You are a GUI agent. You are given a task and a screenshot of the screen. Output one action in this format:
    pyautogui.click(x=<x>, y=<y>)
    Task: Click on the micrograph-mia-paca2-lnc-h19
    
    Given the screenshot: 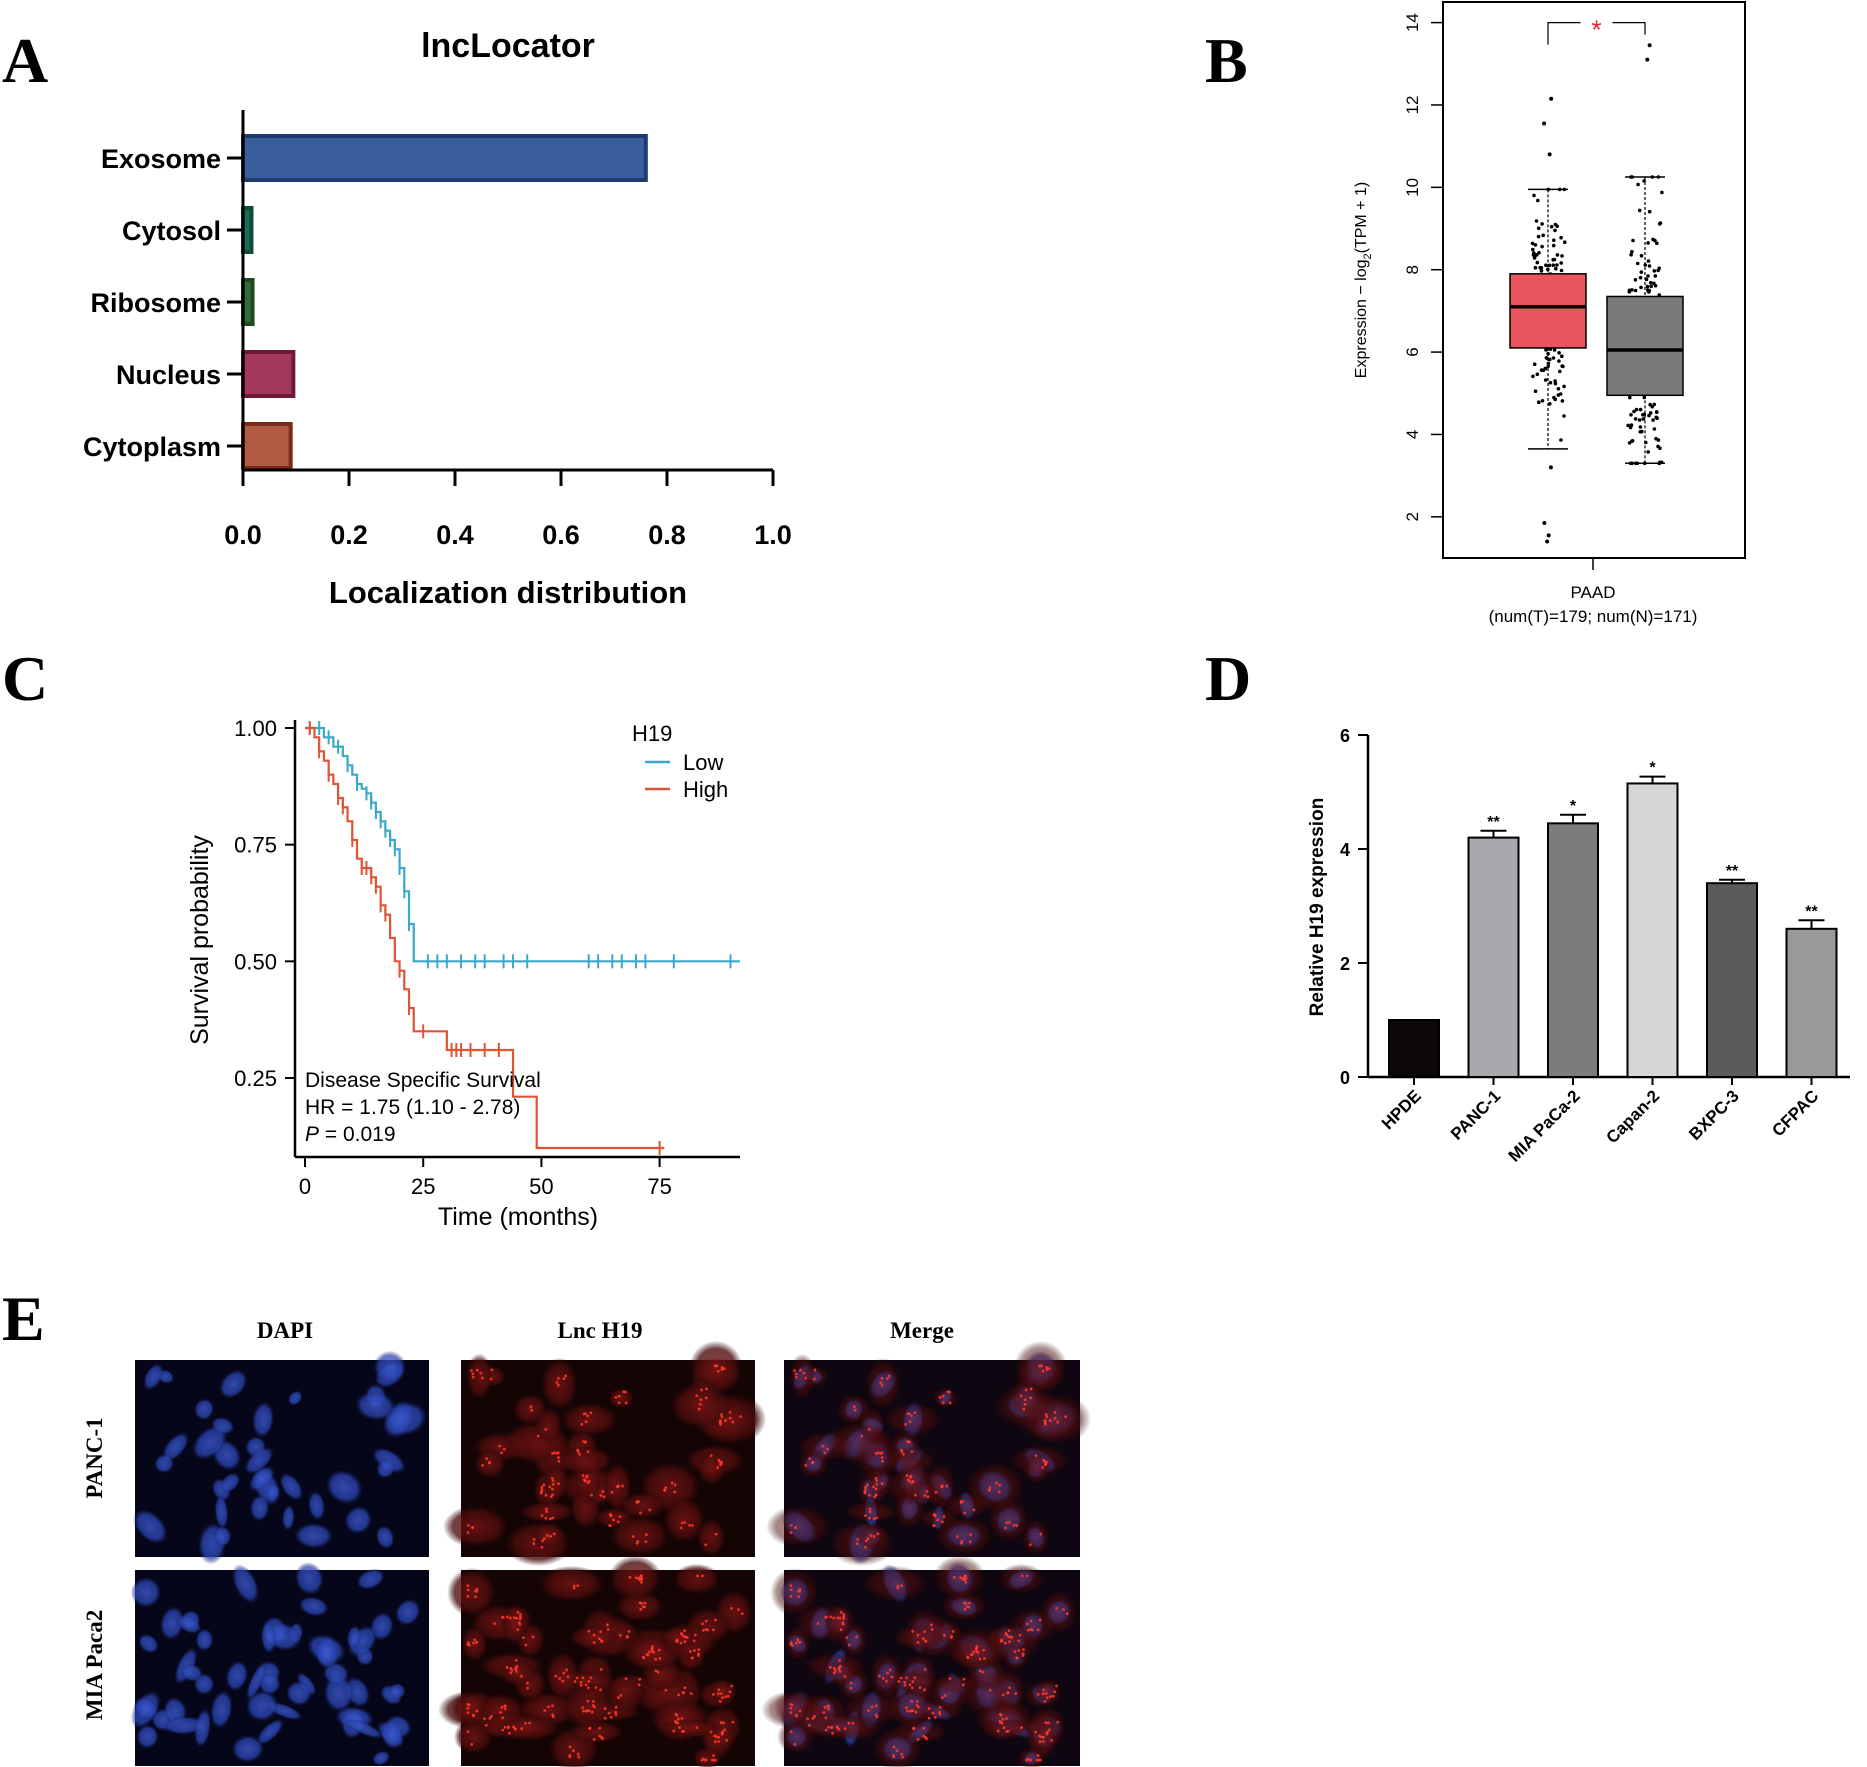 What is the action you would take?
    pyautogui.click(x=596, y=1661)
    